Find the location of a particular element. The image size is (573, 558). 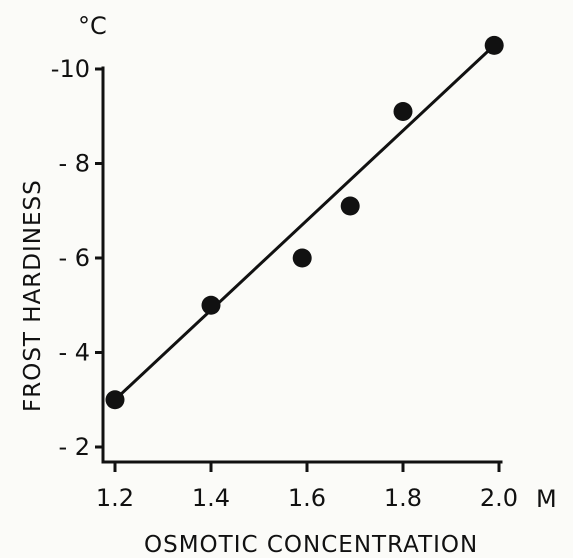

x-axis-title: OSMOTIC CONCENTRATION is located at coordinates (311, 545).